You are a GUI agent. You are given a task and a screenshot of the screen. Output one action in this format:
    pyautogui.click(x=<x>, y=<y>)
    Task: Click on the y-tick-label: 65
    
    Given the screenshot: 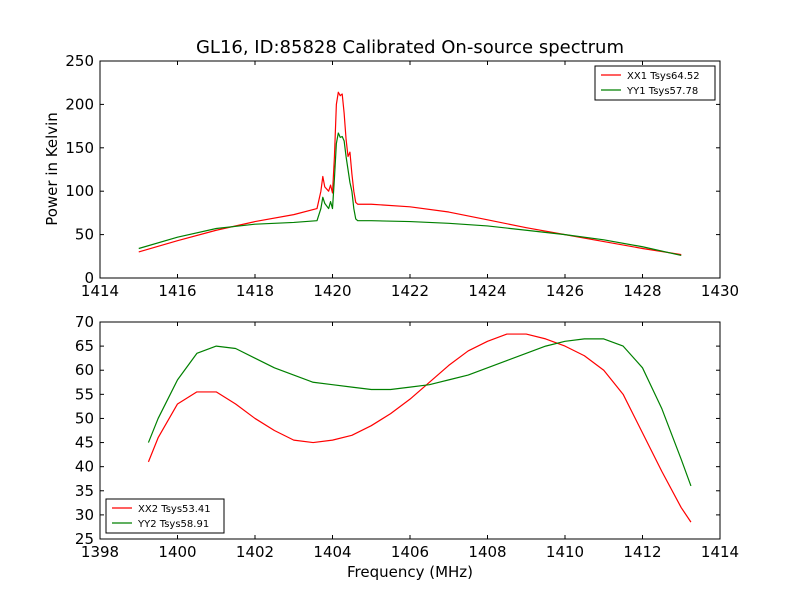 What is the action you would take?
    pyautogui.click(x=84, y=346)
    